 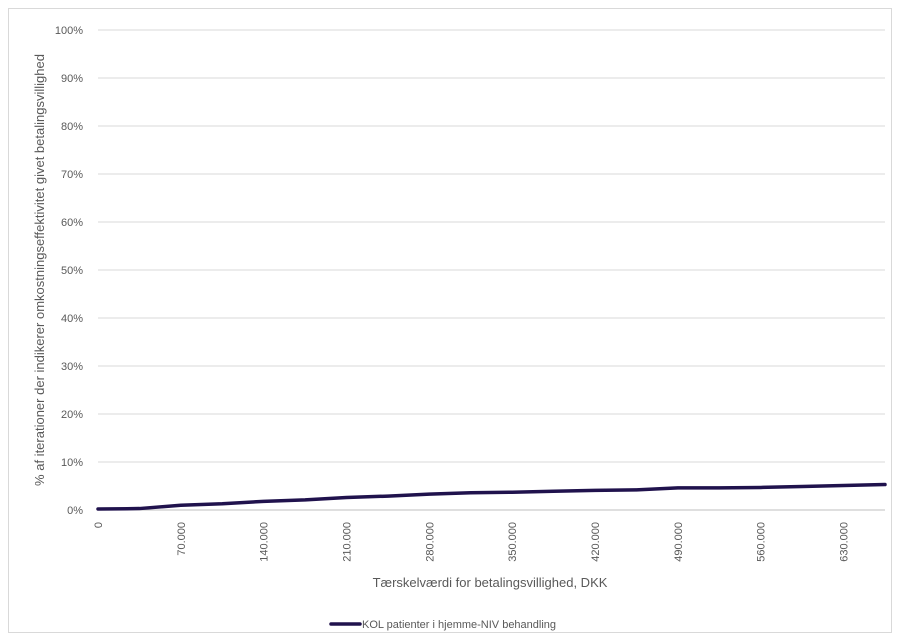 I want to click on y-tick-label: 90%, so click(x=72, y=79).